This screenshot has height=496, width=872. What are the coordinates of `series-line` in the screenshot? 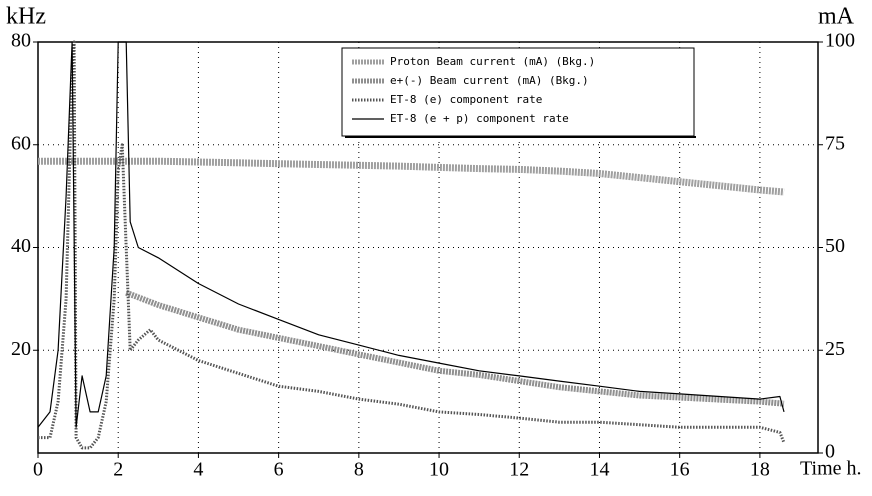 It's located at (411, 176).